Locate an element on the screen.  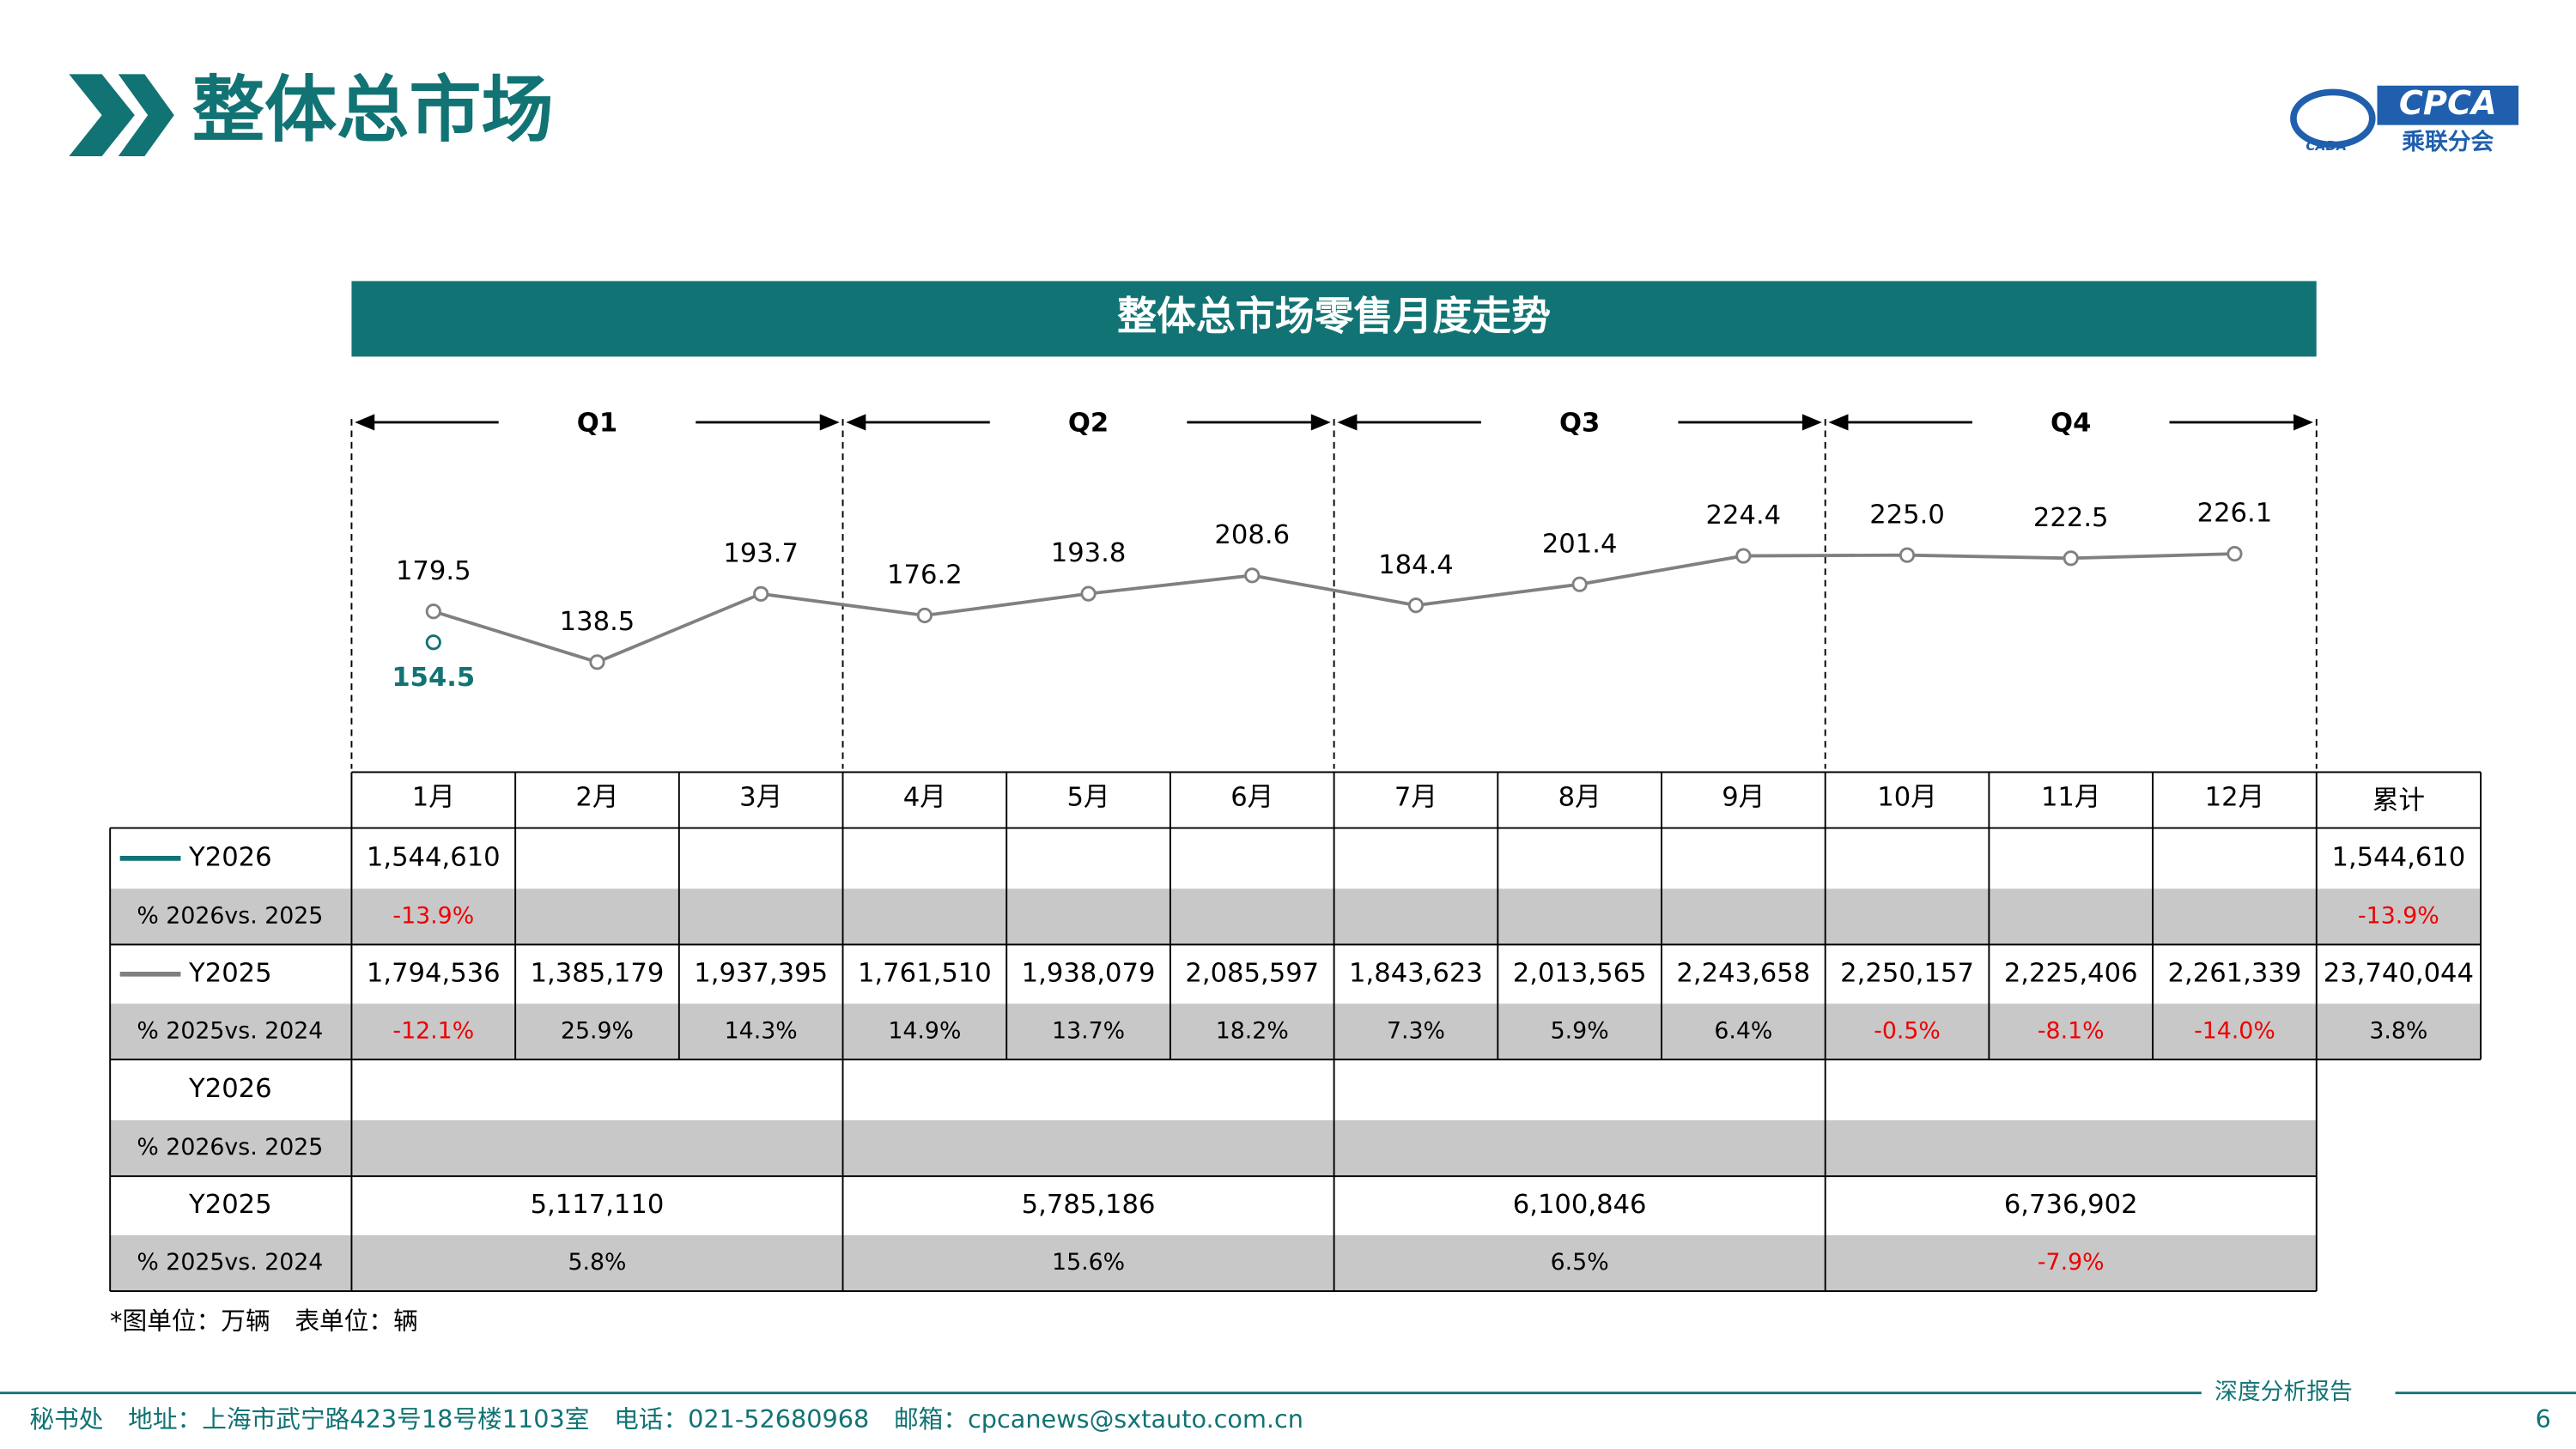
logo-box is located at coordinates (2448, 105).